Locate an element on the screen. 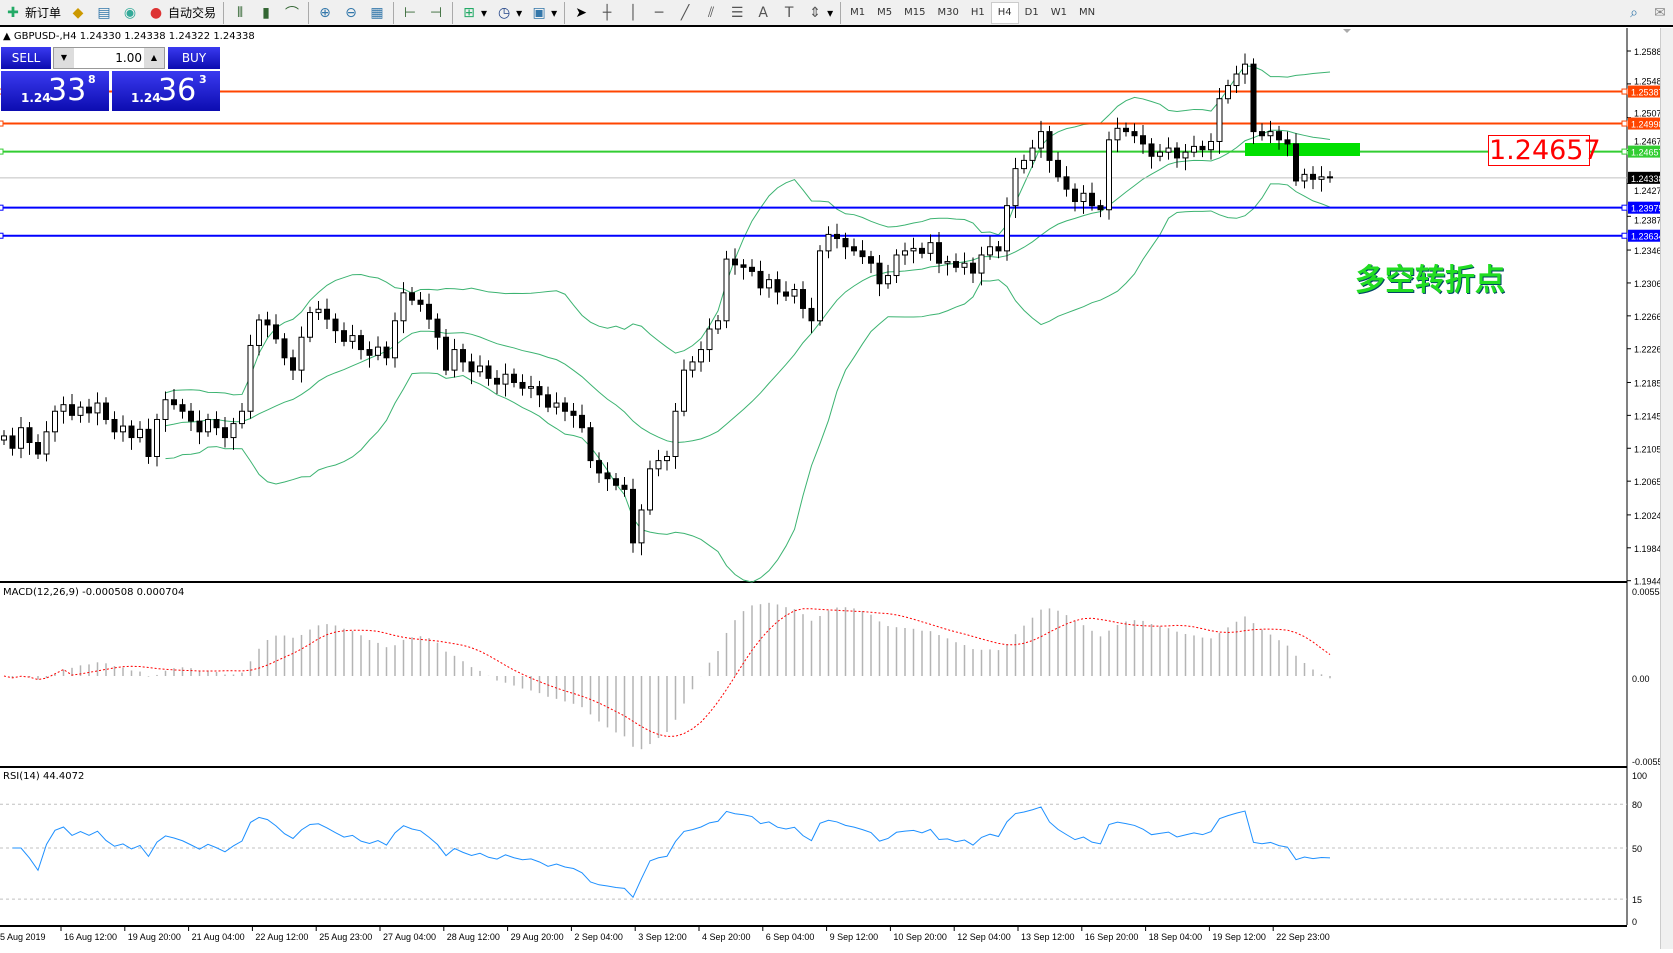  text-button: A is located at coordinates (763, 13).